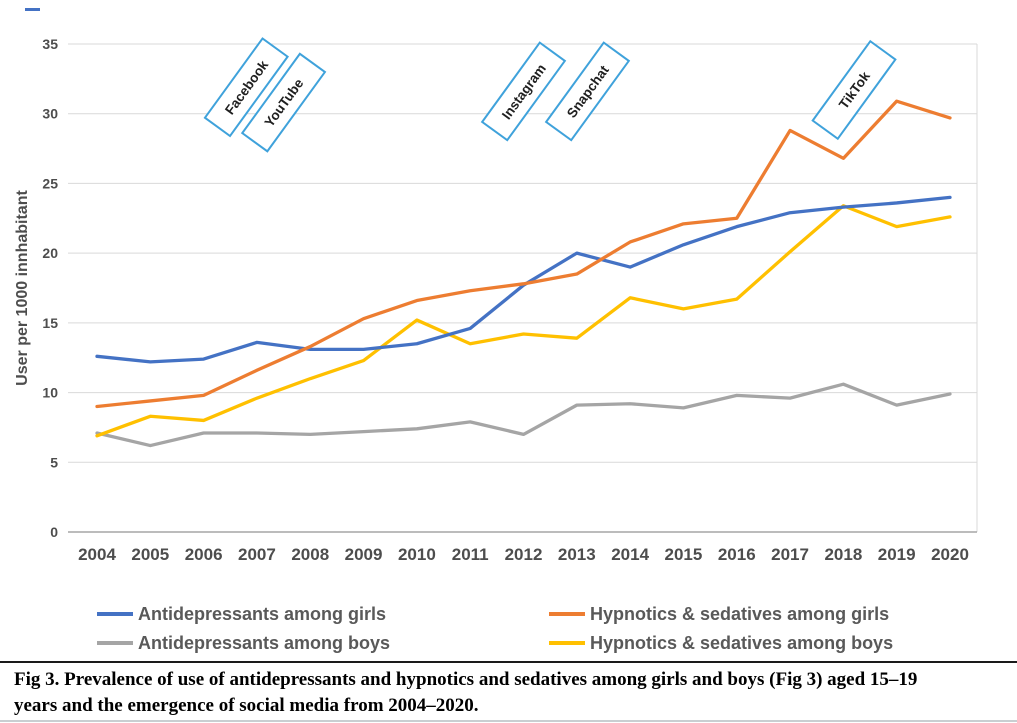 The image size is (1017, 723). What do you see at coordinates (150, 554) in the screenshot?
I see `x-tick-label-2005: 2005` at bounding box center [150, 554].